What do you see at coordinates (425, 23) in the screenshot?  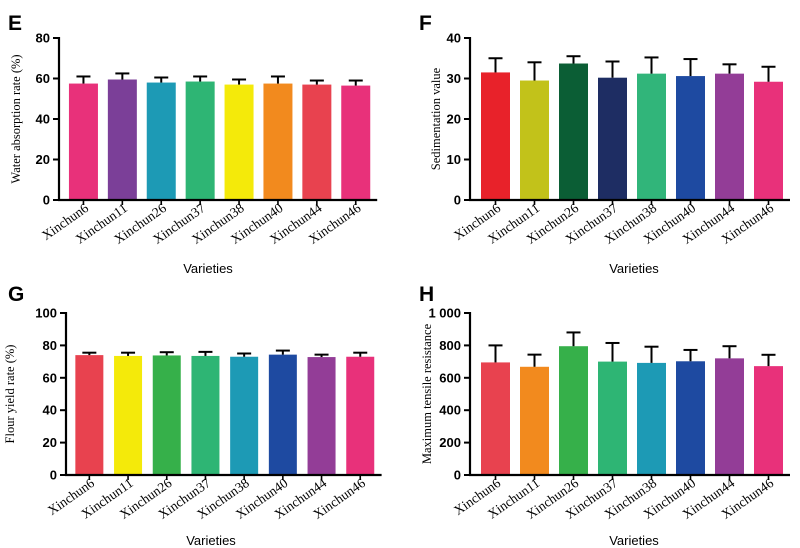 I see `panel-letter: F` at bounding box center [425, 23].